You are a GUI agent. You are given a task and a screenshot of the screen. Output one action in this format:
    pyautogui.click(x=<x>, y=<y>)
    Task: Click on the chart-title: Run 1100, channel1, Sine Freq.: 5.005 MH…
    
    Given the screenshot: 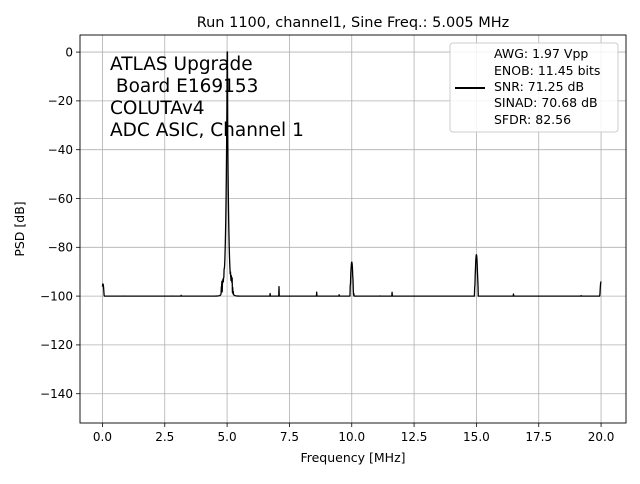 What is the action you would take?
    pyautogui.click(x=353, y=23)
    